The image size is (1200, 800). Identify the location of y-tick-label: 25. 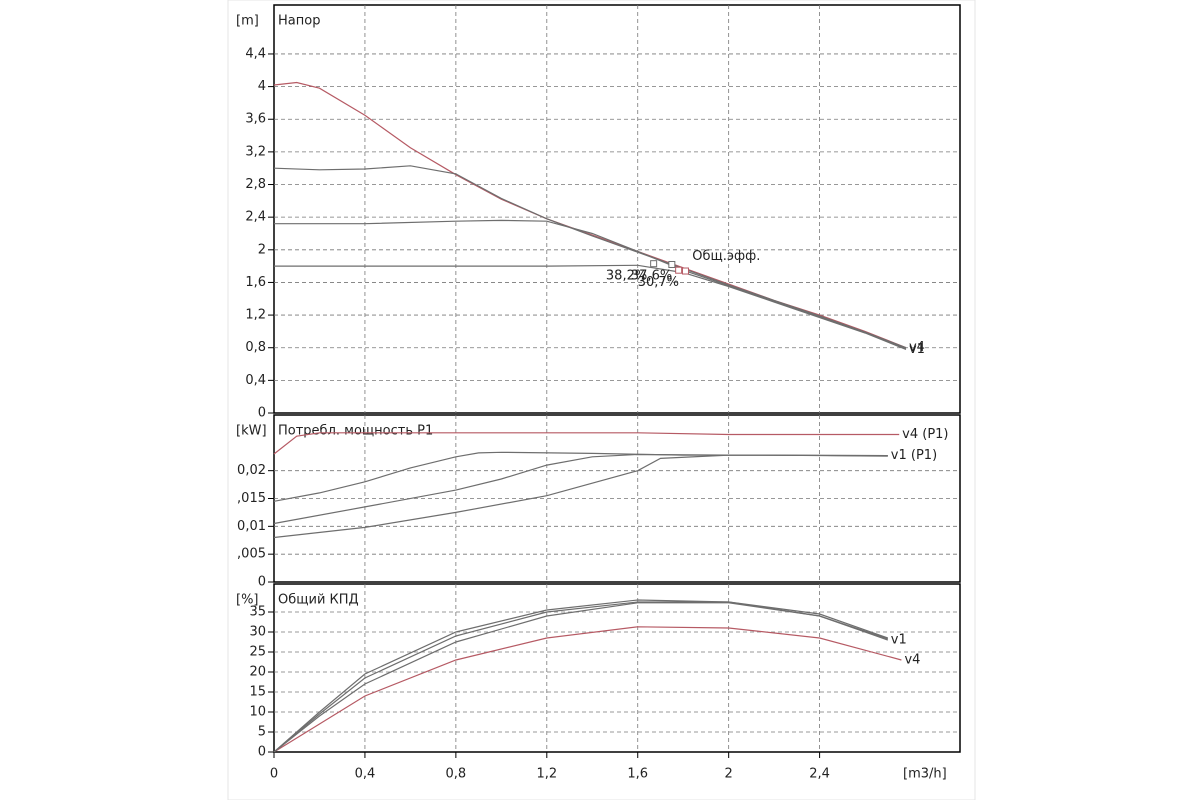
(257, 652).